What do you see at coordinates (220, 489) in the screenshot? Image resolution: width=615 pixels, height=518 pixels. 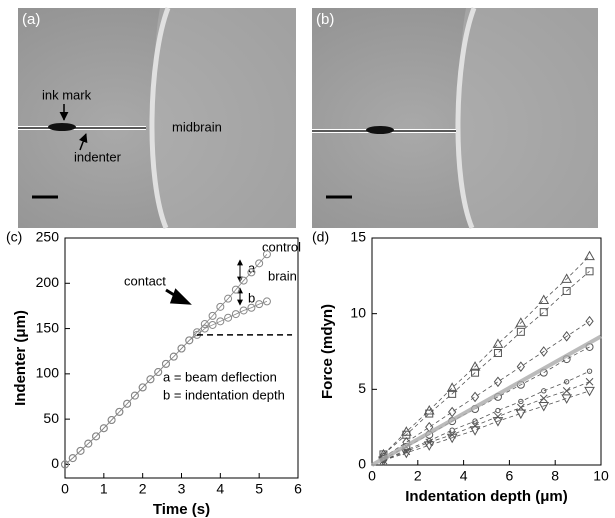 I see `x-tick-label: 4` at bounding box center [220, 489].